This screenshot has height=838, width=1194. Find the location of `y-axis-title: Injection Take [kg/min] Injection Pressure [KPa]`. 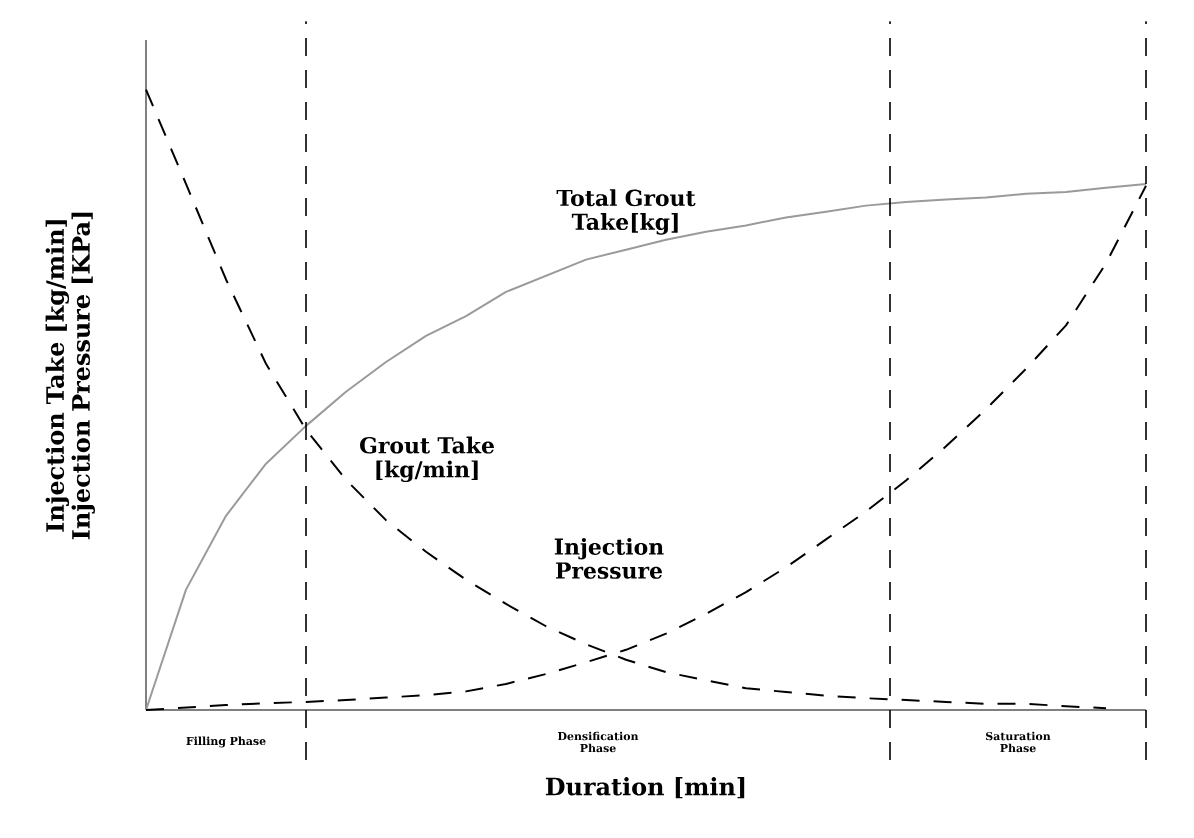

y-axis-title: Injection Take [kg/min] Injection Pressure [KPa] is located at coordinates (70, 376).